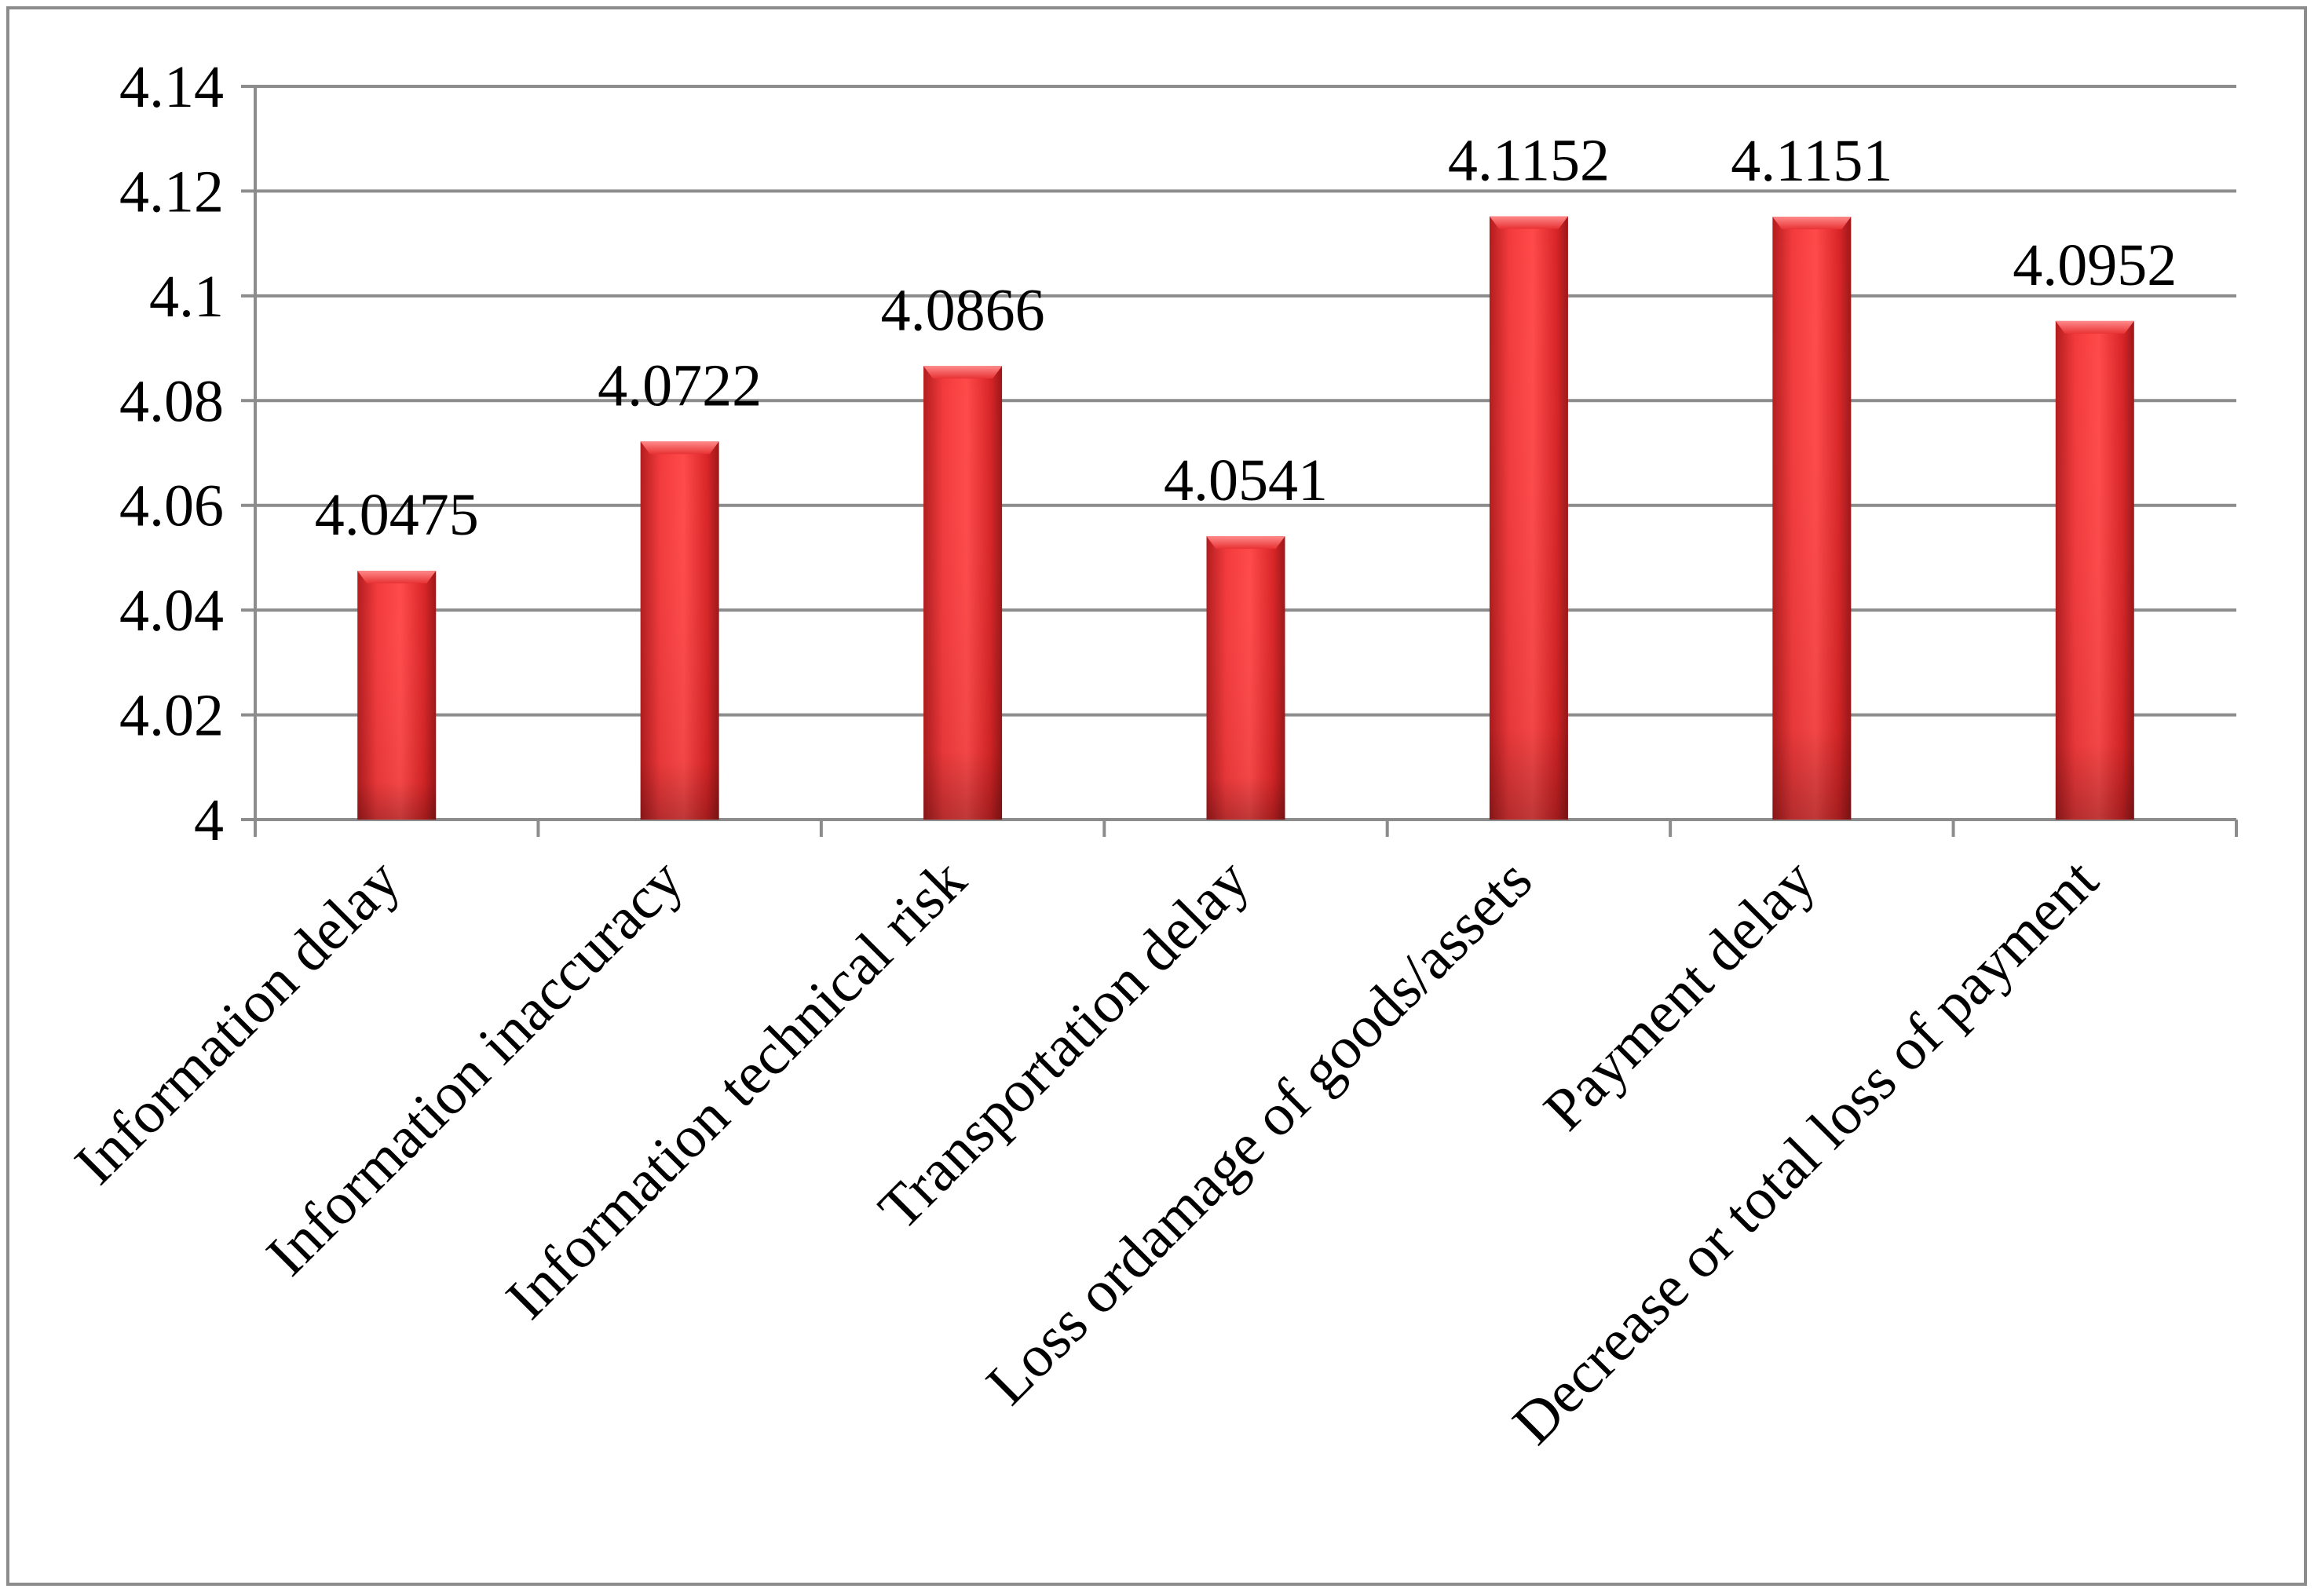 The height and width of the screenshot is (1596, 2318). Describe the element at coordinates (736, 1089) in the screenshot. I see `x-category-label: Information technical risk` at that location.